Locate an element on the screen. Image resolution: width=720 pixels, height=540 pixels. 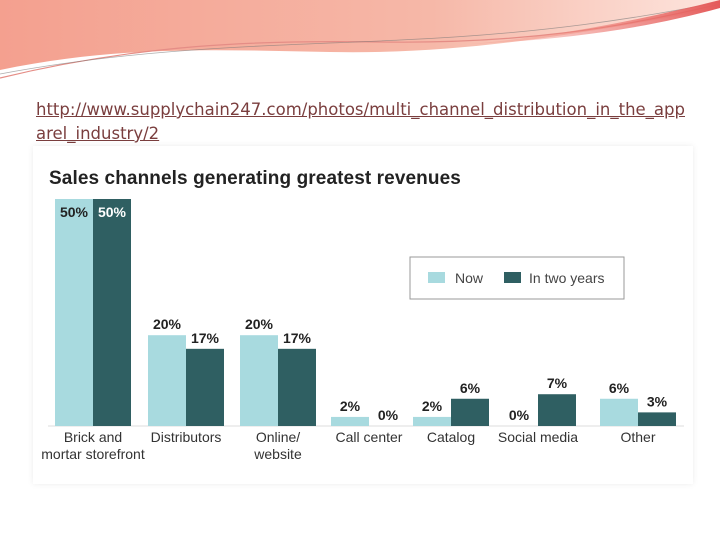
category-label-line: Online/ is located at coordinates (278, 437).